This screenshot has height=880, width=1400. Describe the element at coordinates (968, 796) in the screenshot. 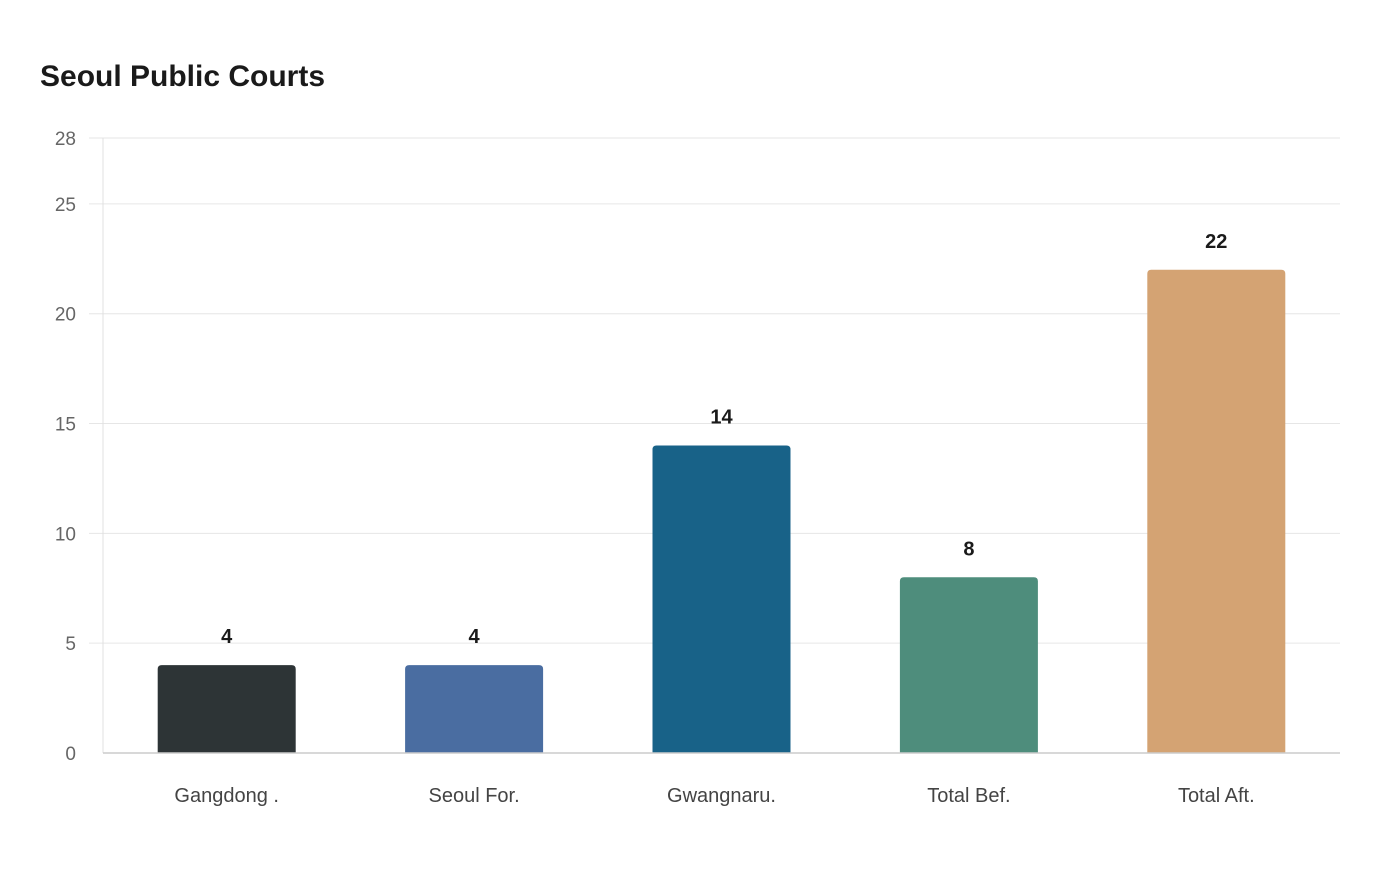

I see `x-tick-label: Total Bef.` at that location.